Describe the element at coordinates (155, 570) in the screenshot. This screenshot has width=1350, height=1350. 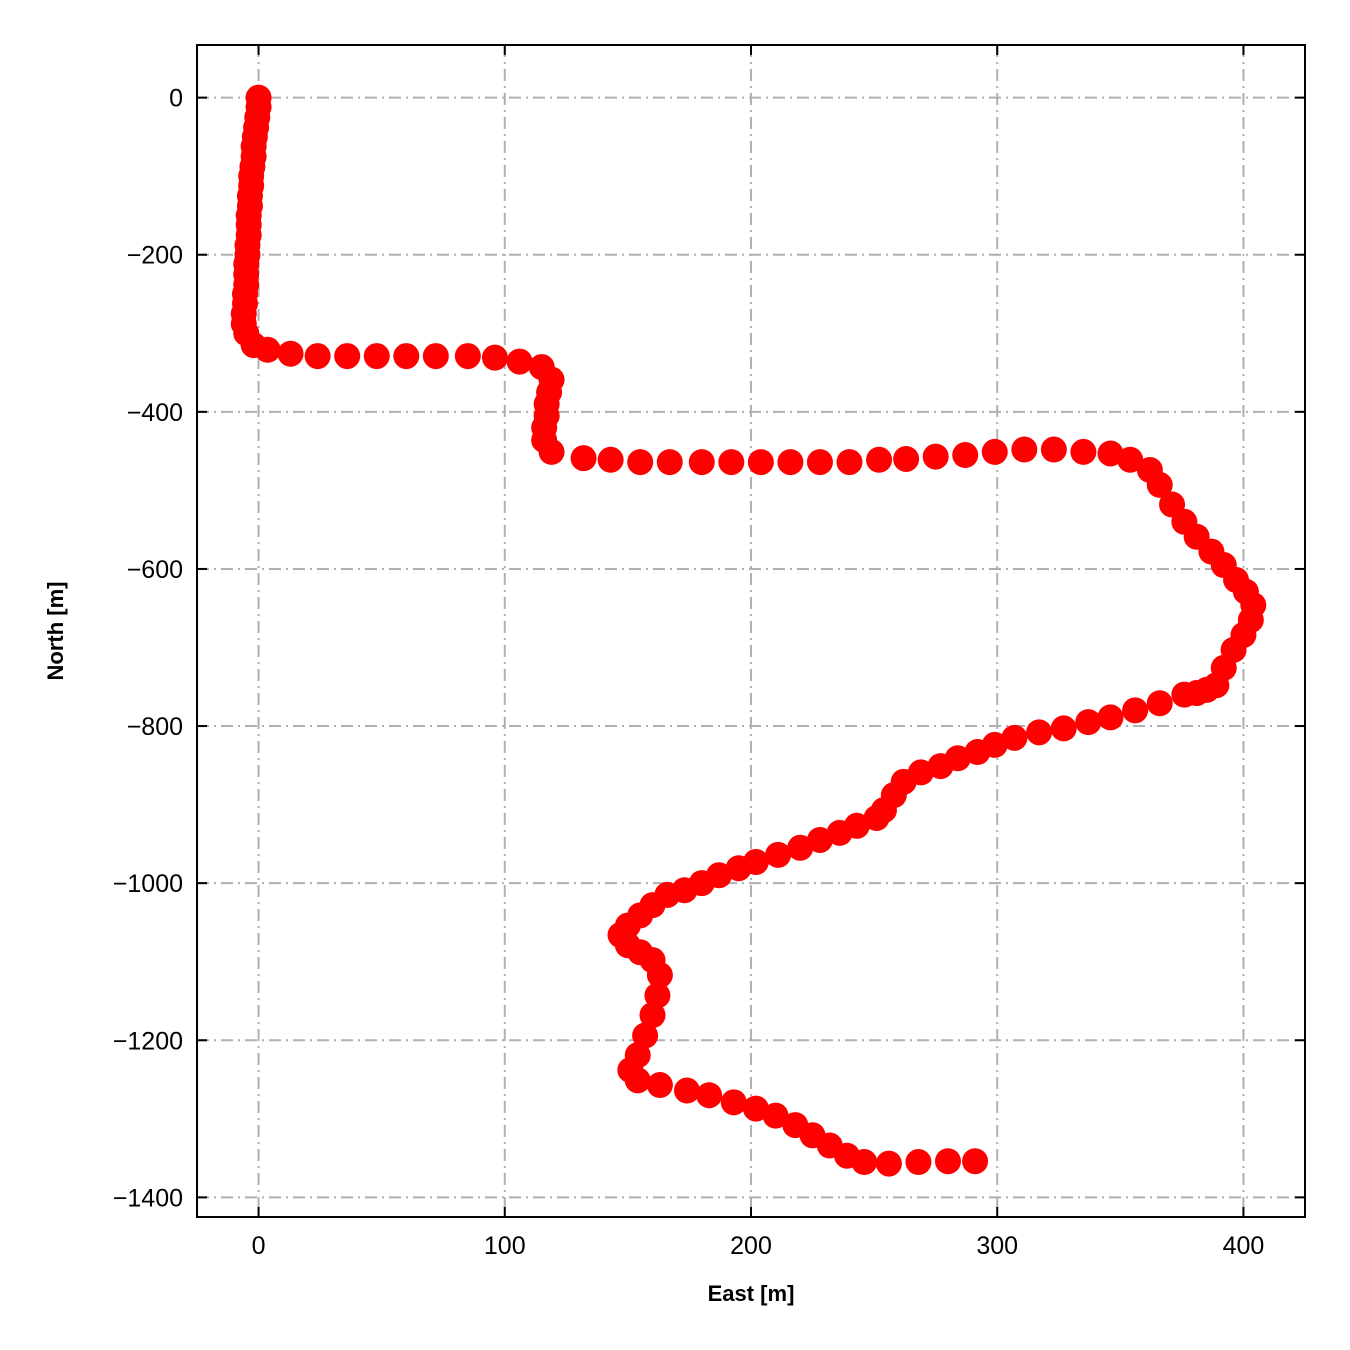
I see `y-tick-label: −600` at that location.